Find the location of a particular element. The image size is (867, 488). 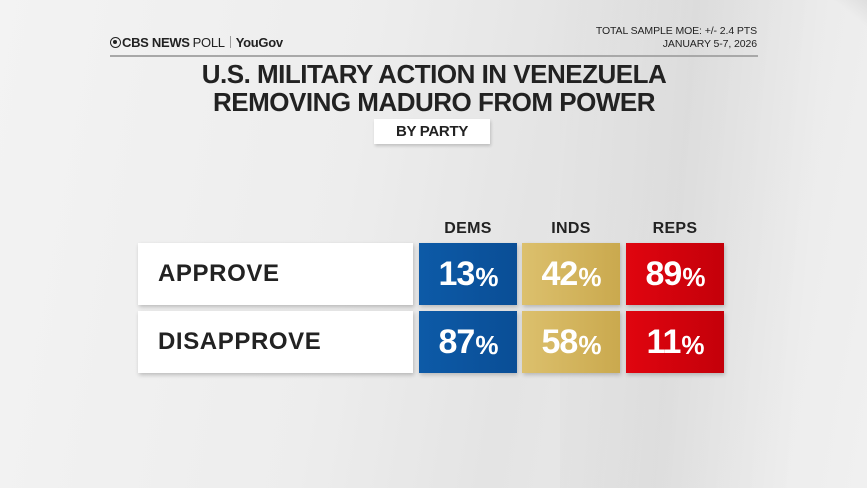

brand-network: CBS NEWS is located at coordinates (156, 42).